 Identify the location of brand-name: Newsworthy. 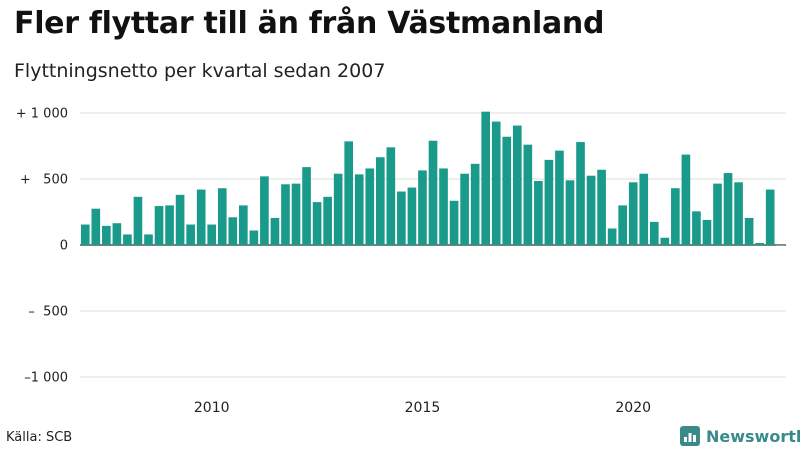
(753, 436).